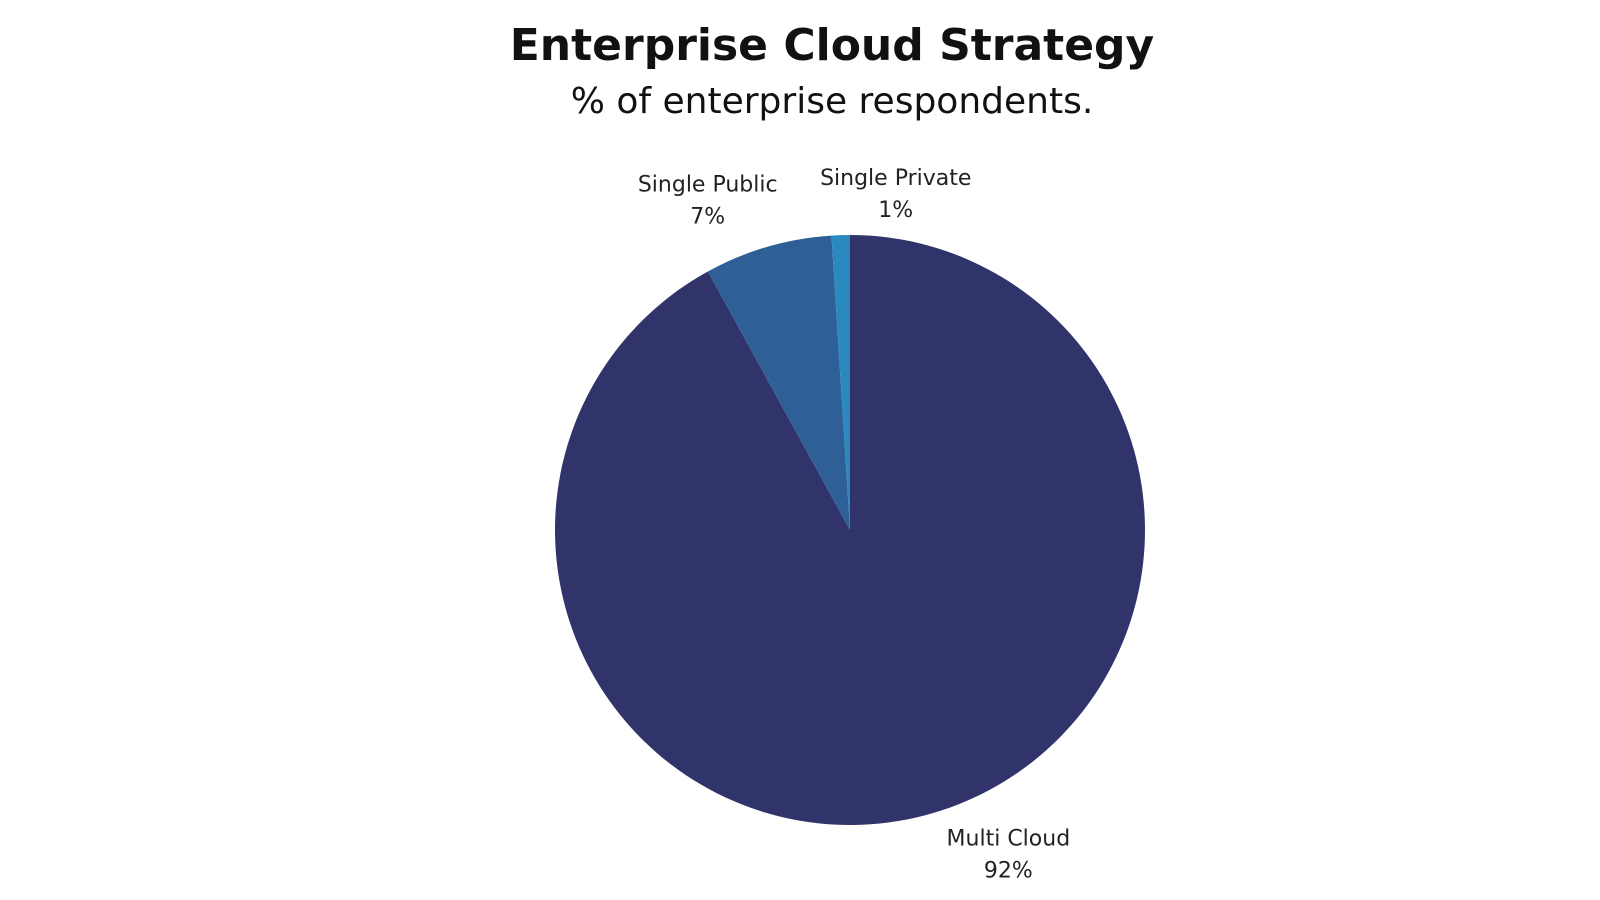 This screenshot has width=1600, height=900. What do you see at coordinates (708, 185) in the screenshot?
I see `slice-label-name: Single Public` at bounding box center [708, 185].